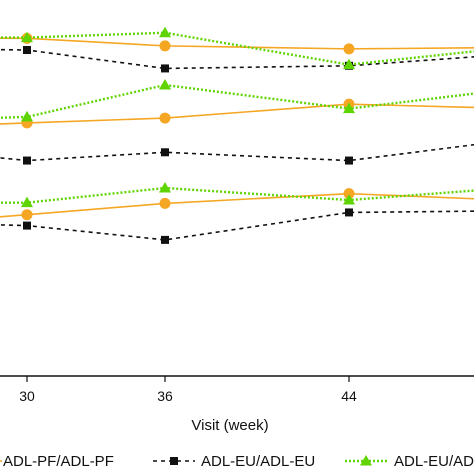 The width and height of the screenshot is (474, 474). I want to click on legend-label: ADL-EU/ADL-EU, so click(258, 461).